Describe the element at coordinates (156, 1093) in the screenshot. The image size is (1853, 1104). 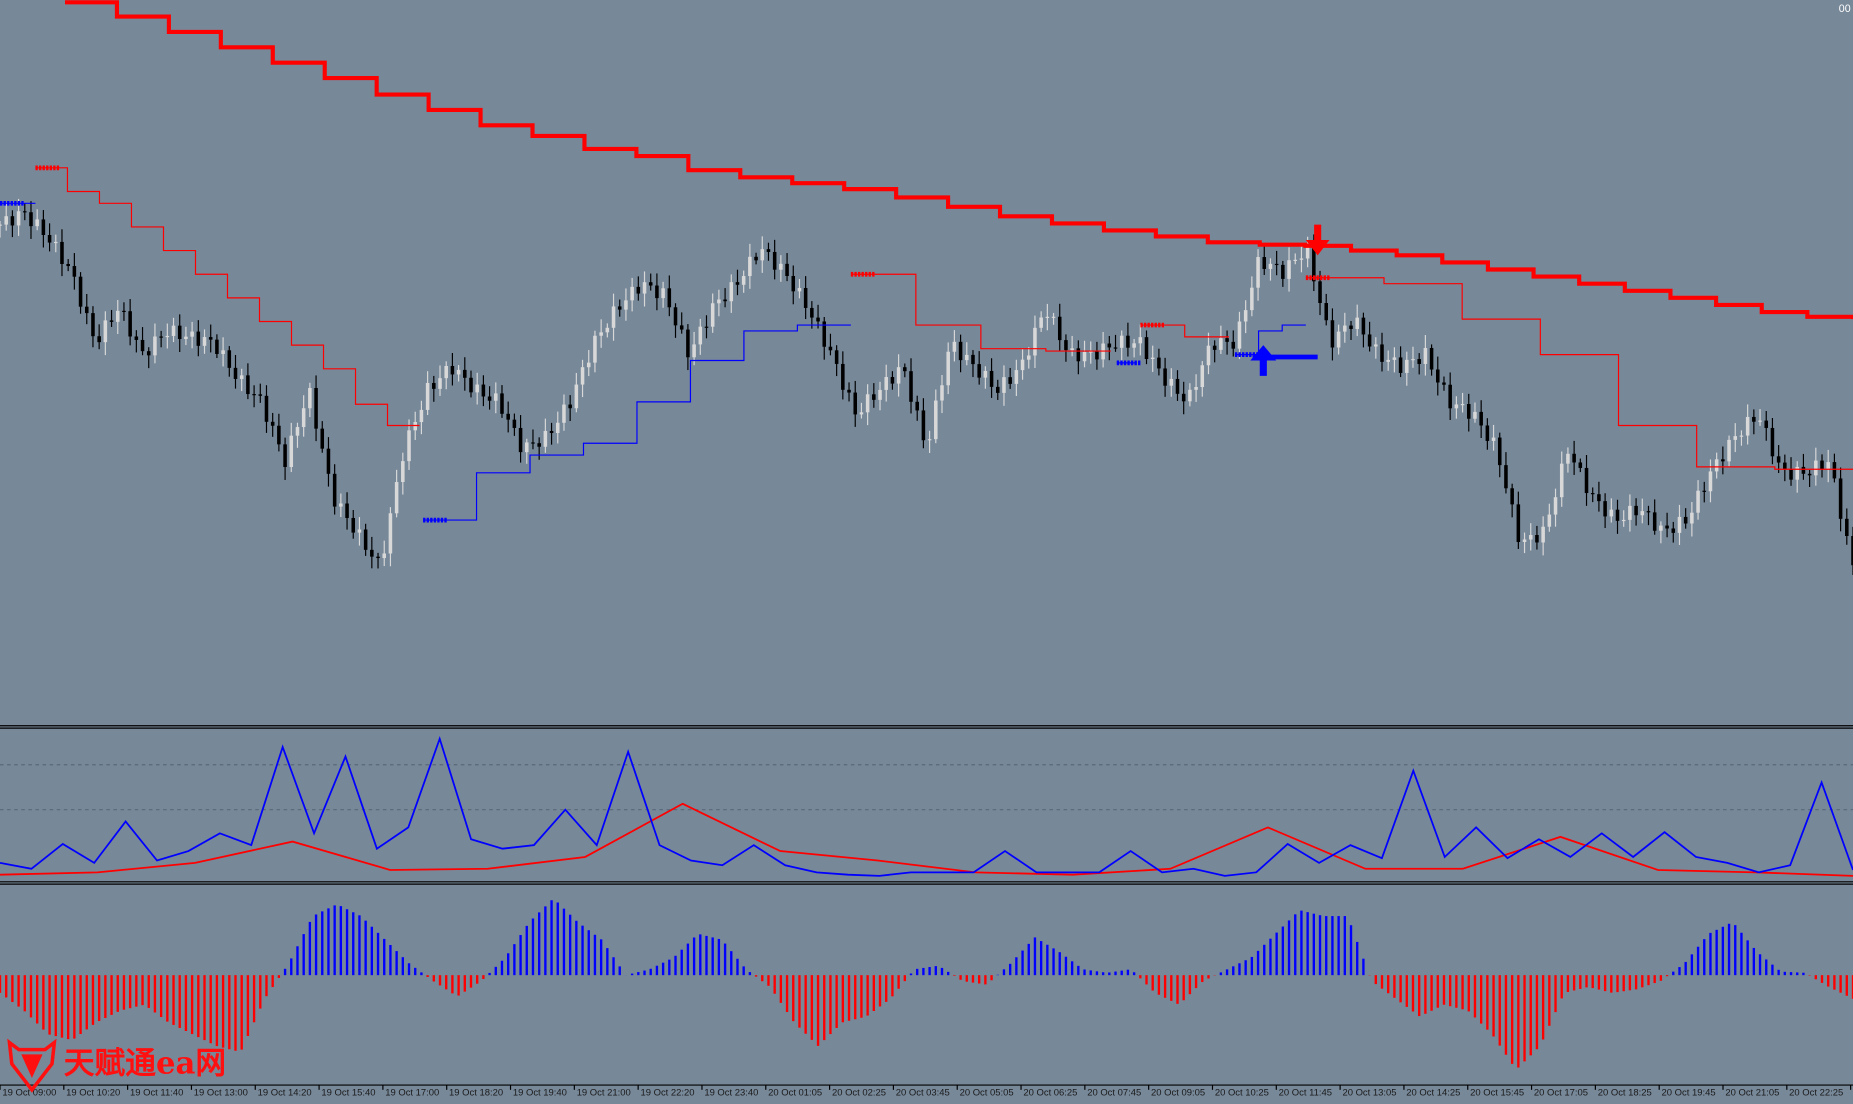
I see `axis-label: 19 Oct 11:40` at that location.